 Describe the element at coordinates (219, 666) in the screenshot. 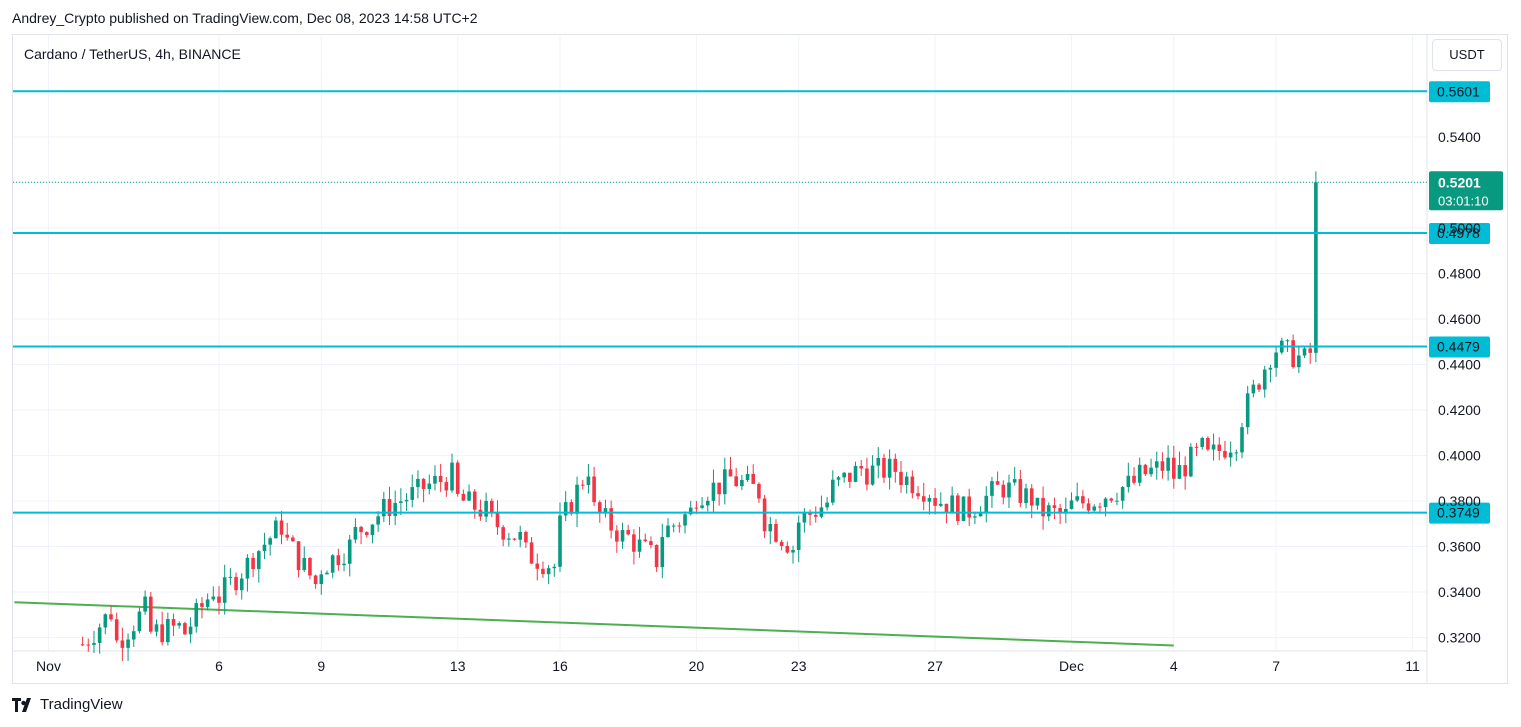

I see `time-tick: 6` at that location.